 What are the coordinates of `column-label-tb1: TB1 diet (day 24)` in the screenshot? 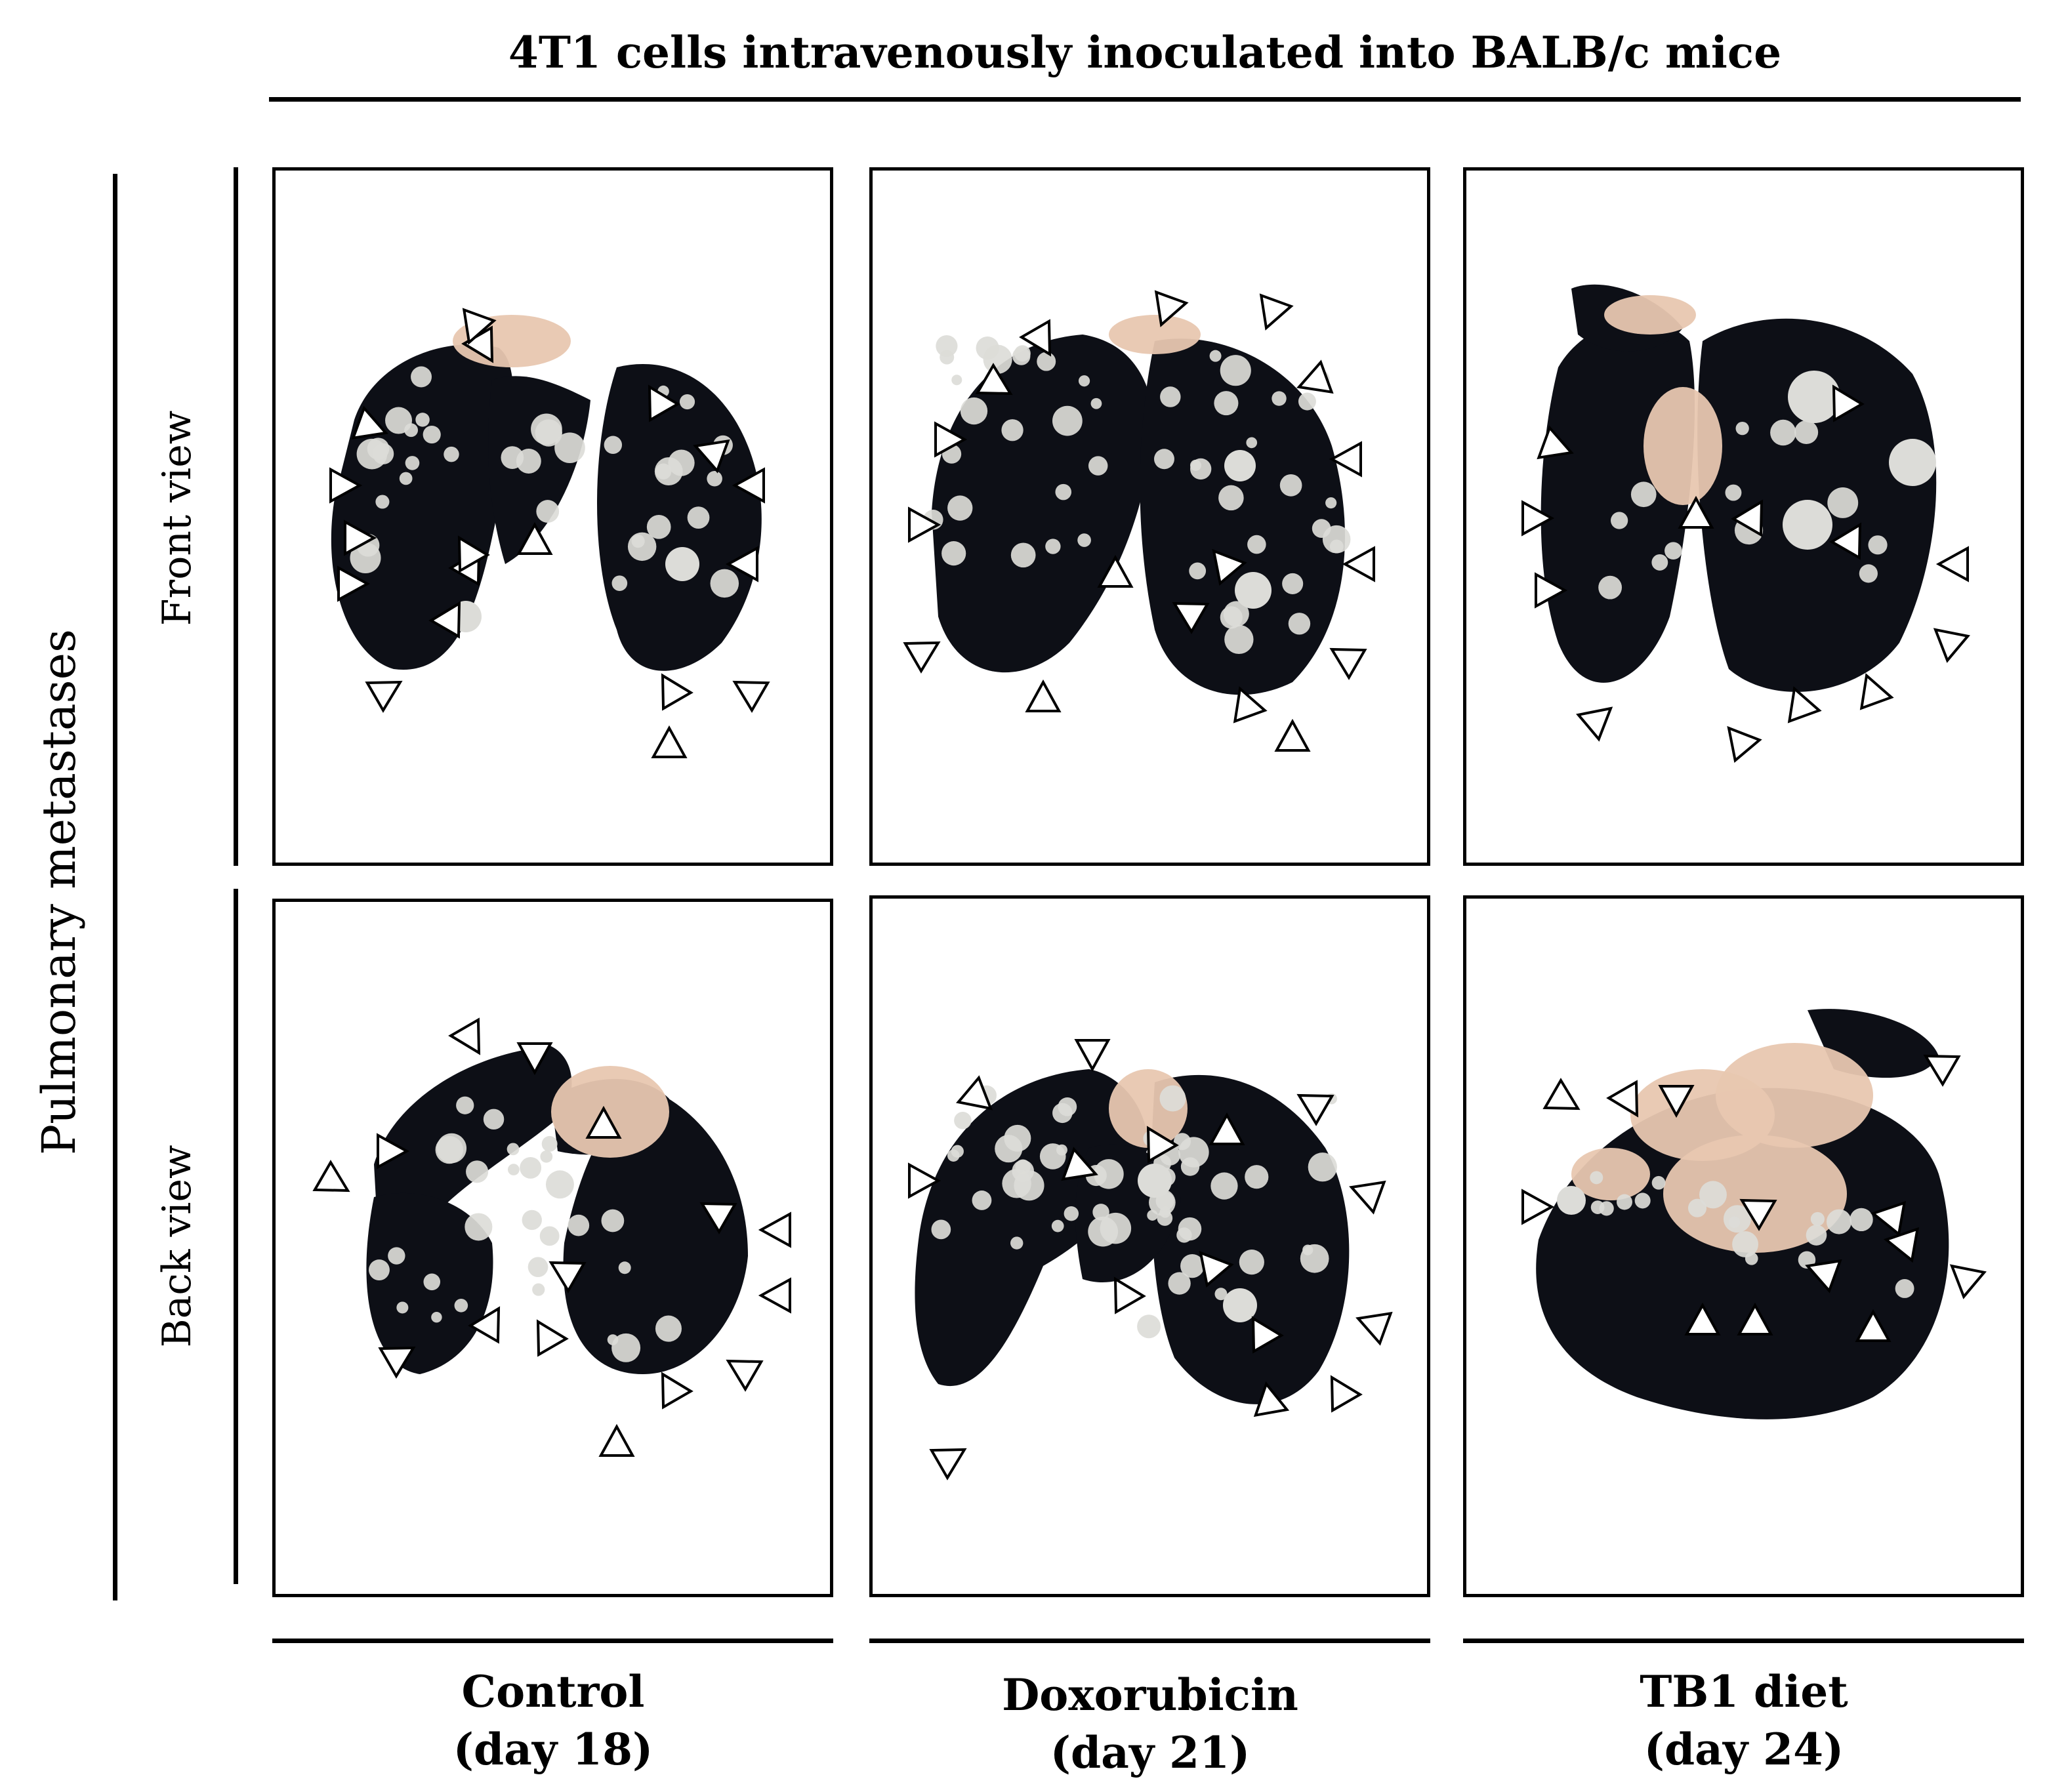 It's located at (1744, 1720).